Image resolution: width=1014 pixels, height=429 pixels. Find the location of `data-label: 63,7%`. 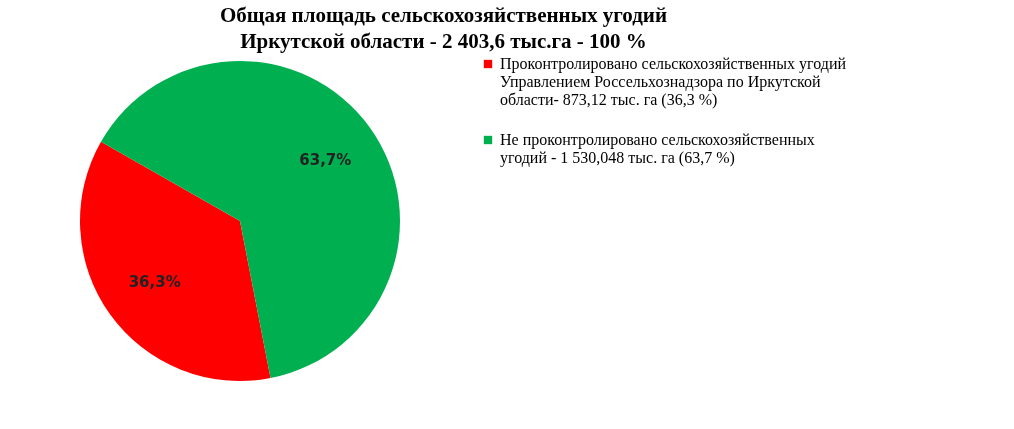

data-label: 63,7% is located at coordinates (325, 159).